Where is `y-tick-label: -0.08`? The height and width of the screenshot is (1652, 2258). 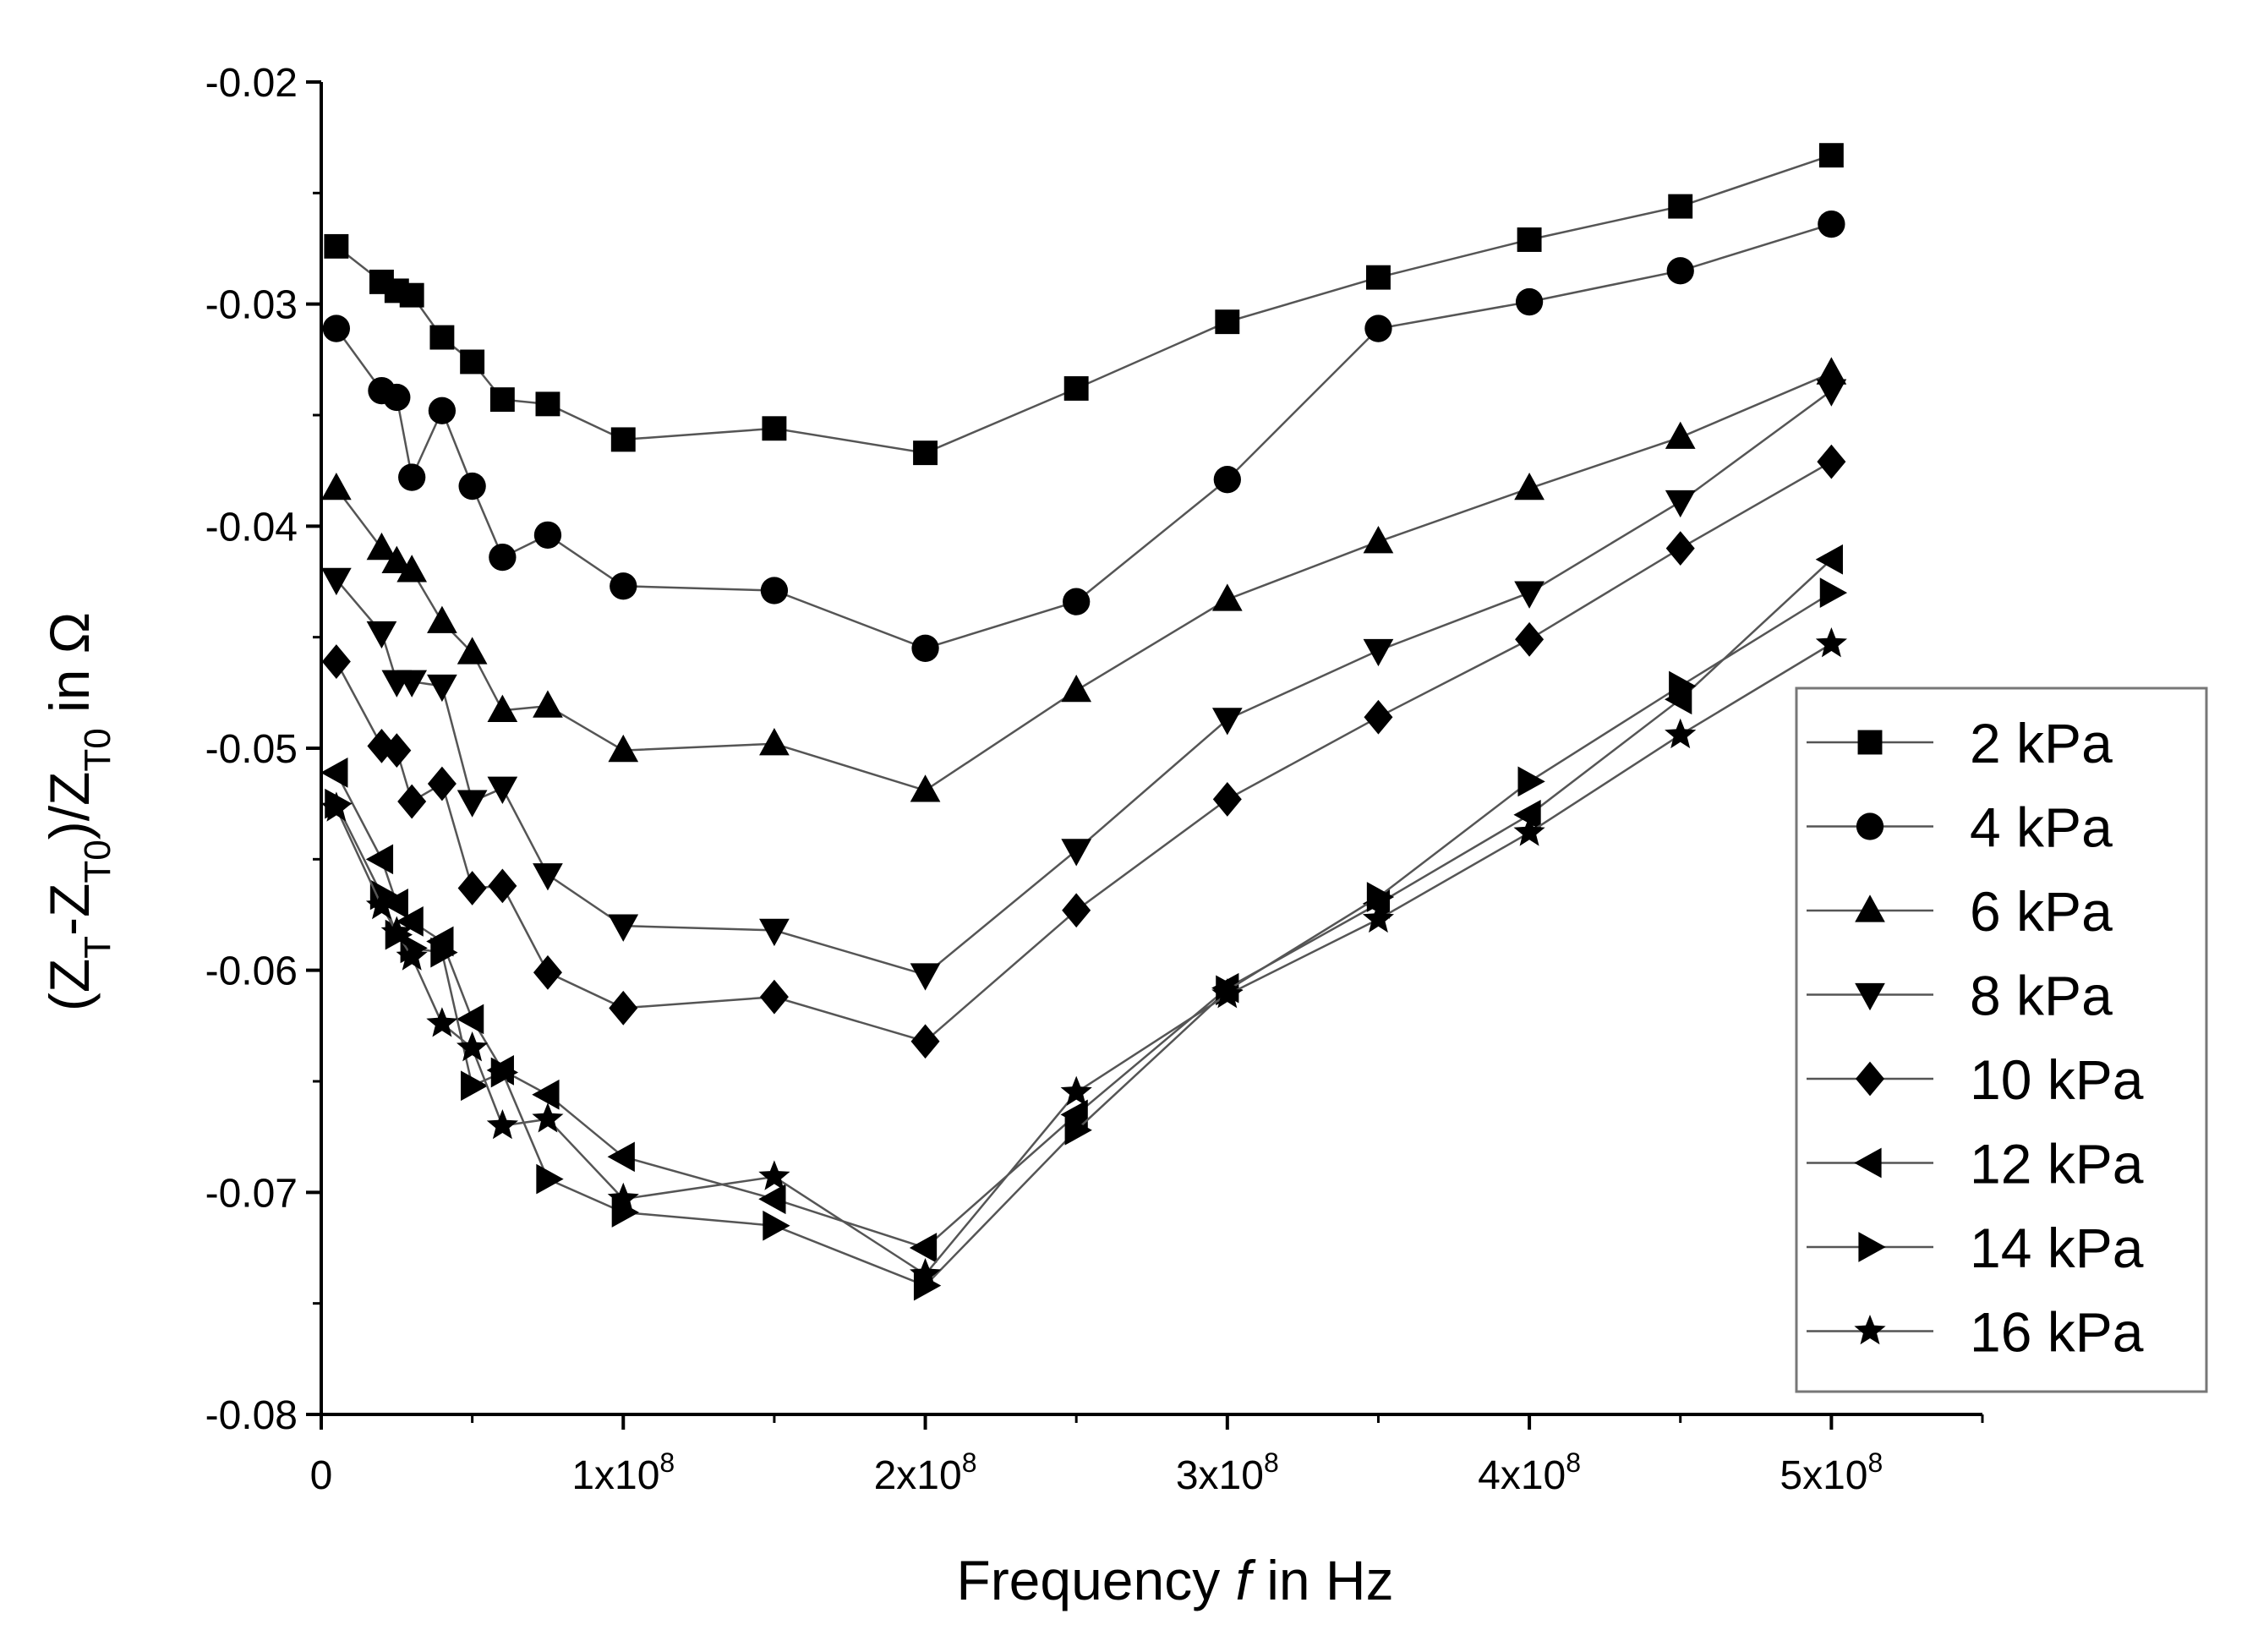 y-tick-label: -0.08 is located at coordinates (252, 1416).